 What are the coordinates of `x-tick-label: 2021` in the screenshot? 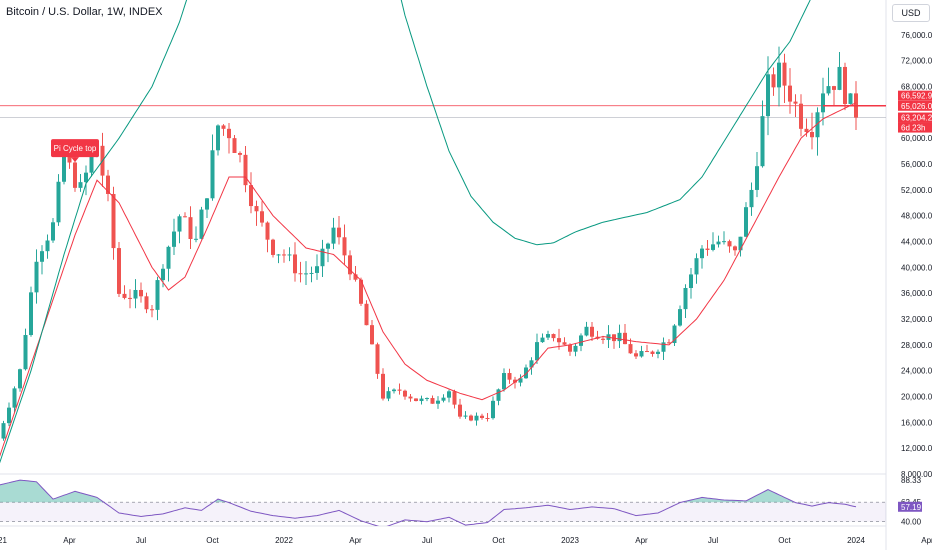 It's located at (3, 540).